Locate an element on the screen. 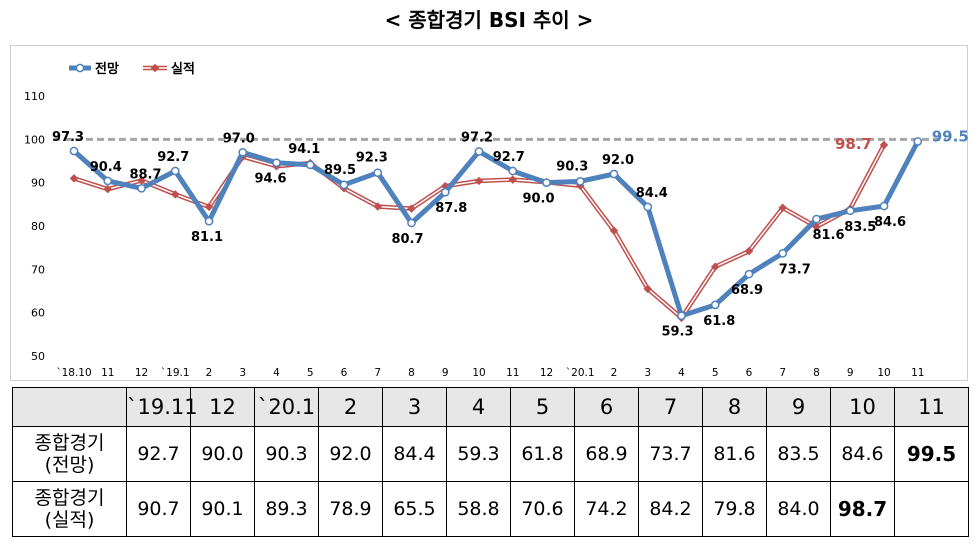  x-tick-label: 3 is located at coordinates (647, 373).